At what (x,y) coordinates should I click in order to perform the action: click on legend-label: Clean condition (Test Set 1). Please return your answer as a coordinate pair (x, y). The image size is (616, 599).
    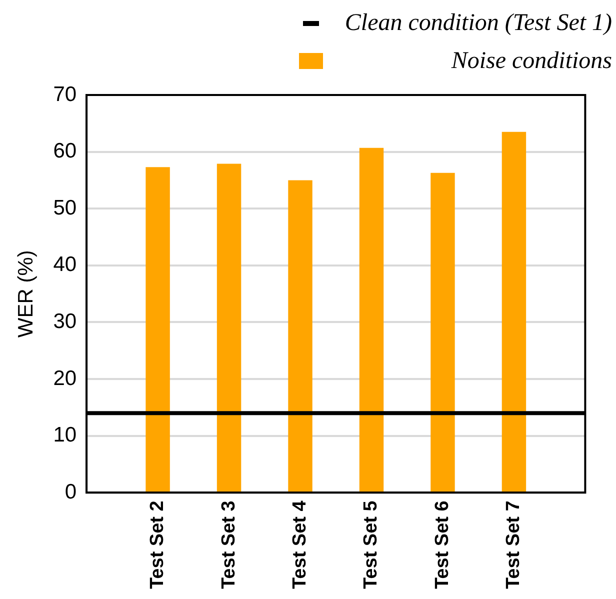
    Looking at the image, I should click on (478, 23).